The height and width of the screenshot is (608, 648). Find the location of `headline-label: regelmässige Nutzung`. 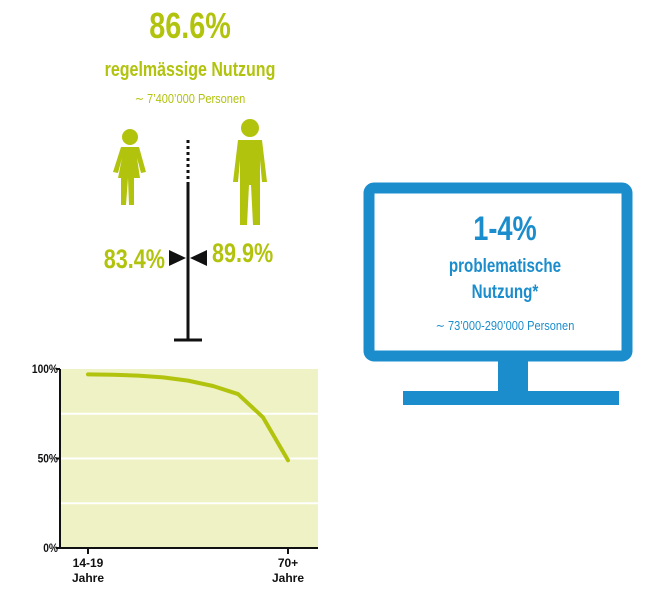

headline-label: regelmässige Nutzung is located at coordinates (190, 69).